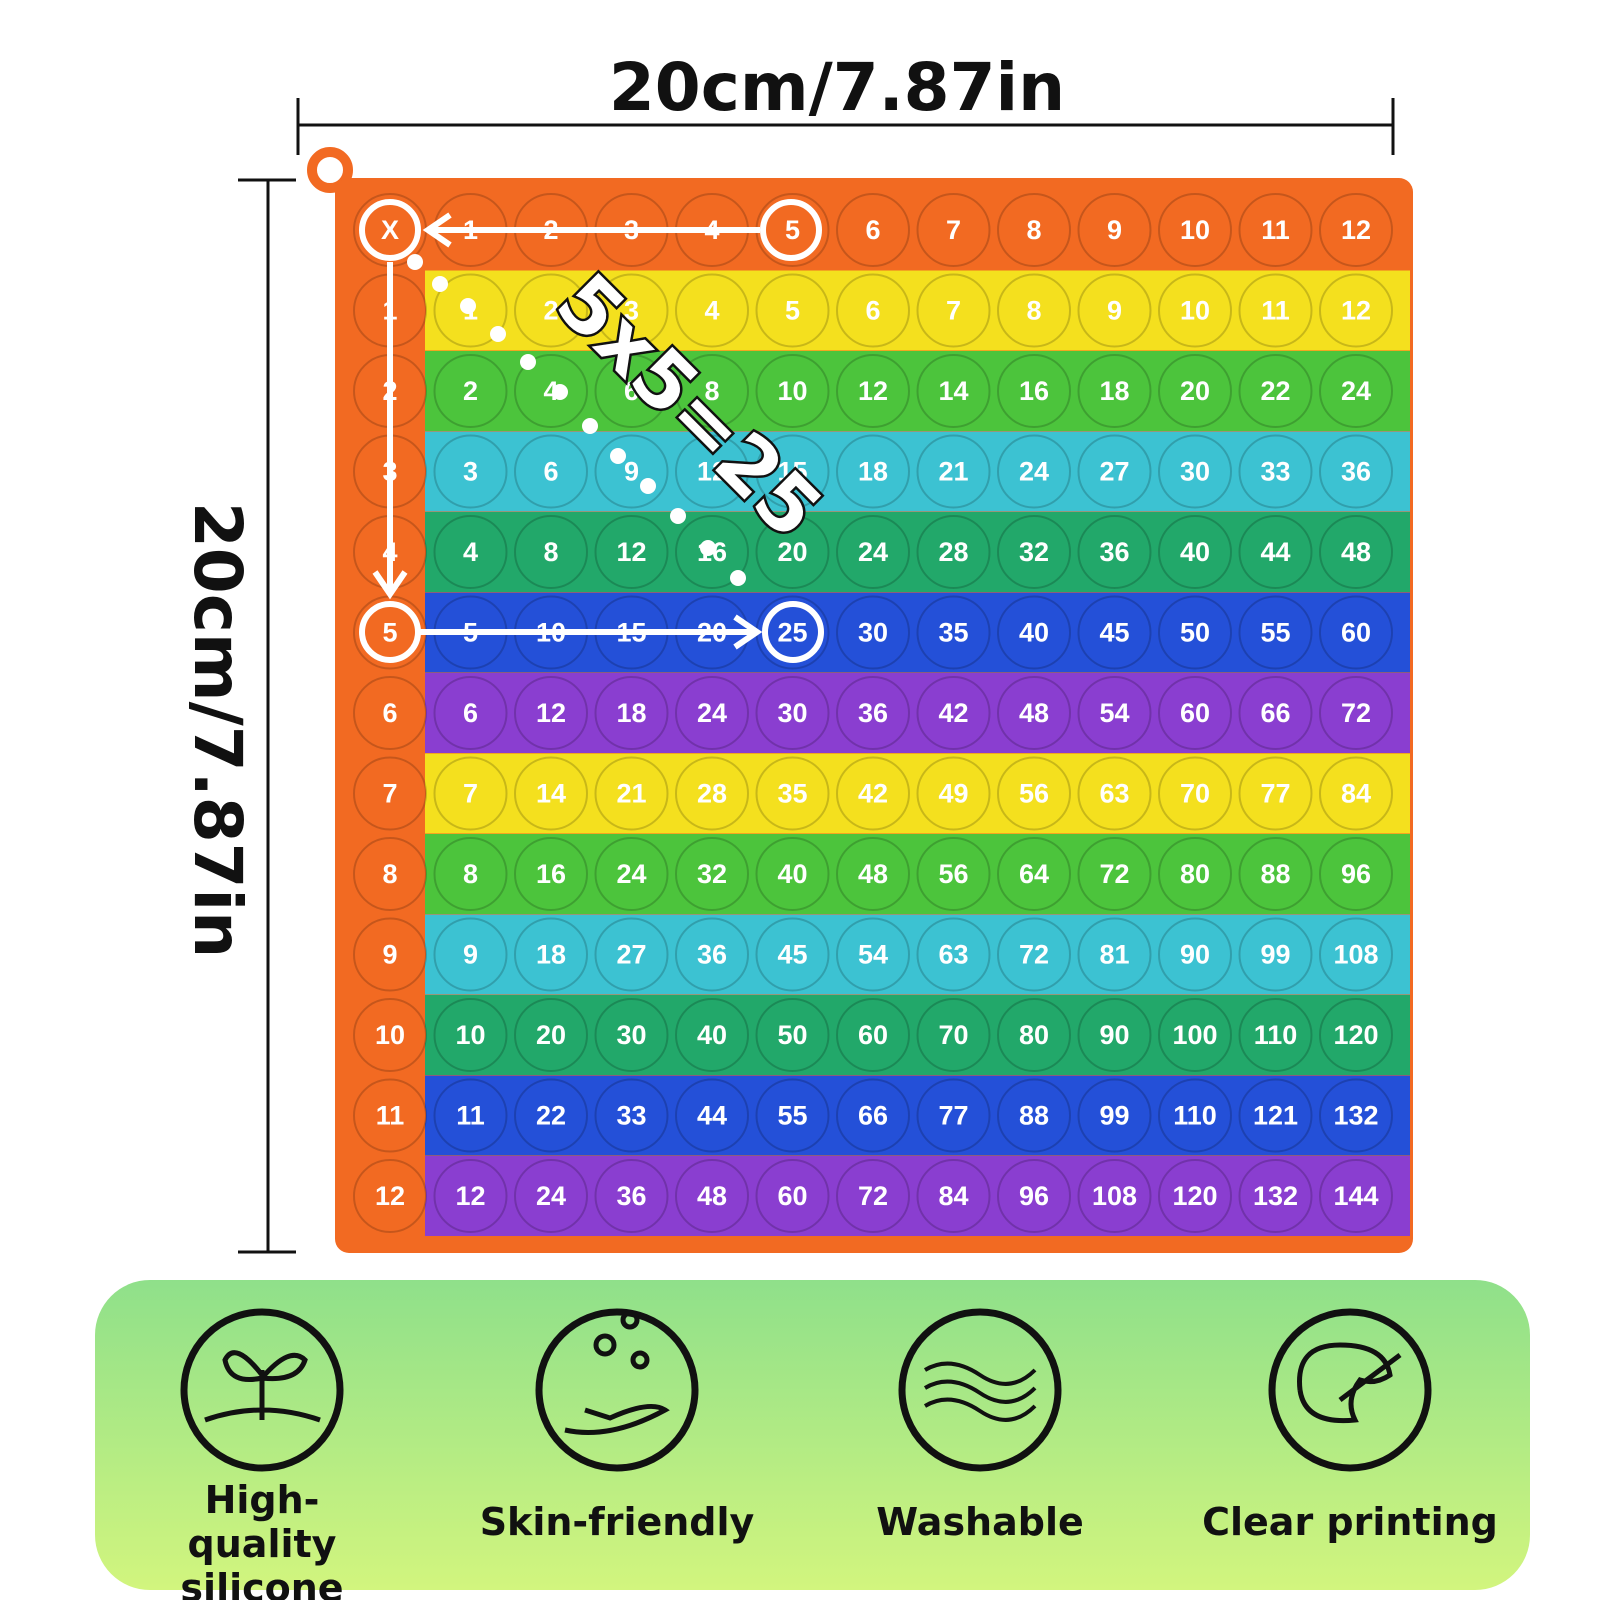  What do you see at coordinates (712, 874) in the screenshot?
I see `cell-number: 32` at bounding box center [712, 874].